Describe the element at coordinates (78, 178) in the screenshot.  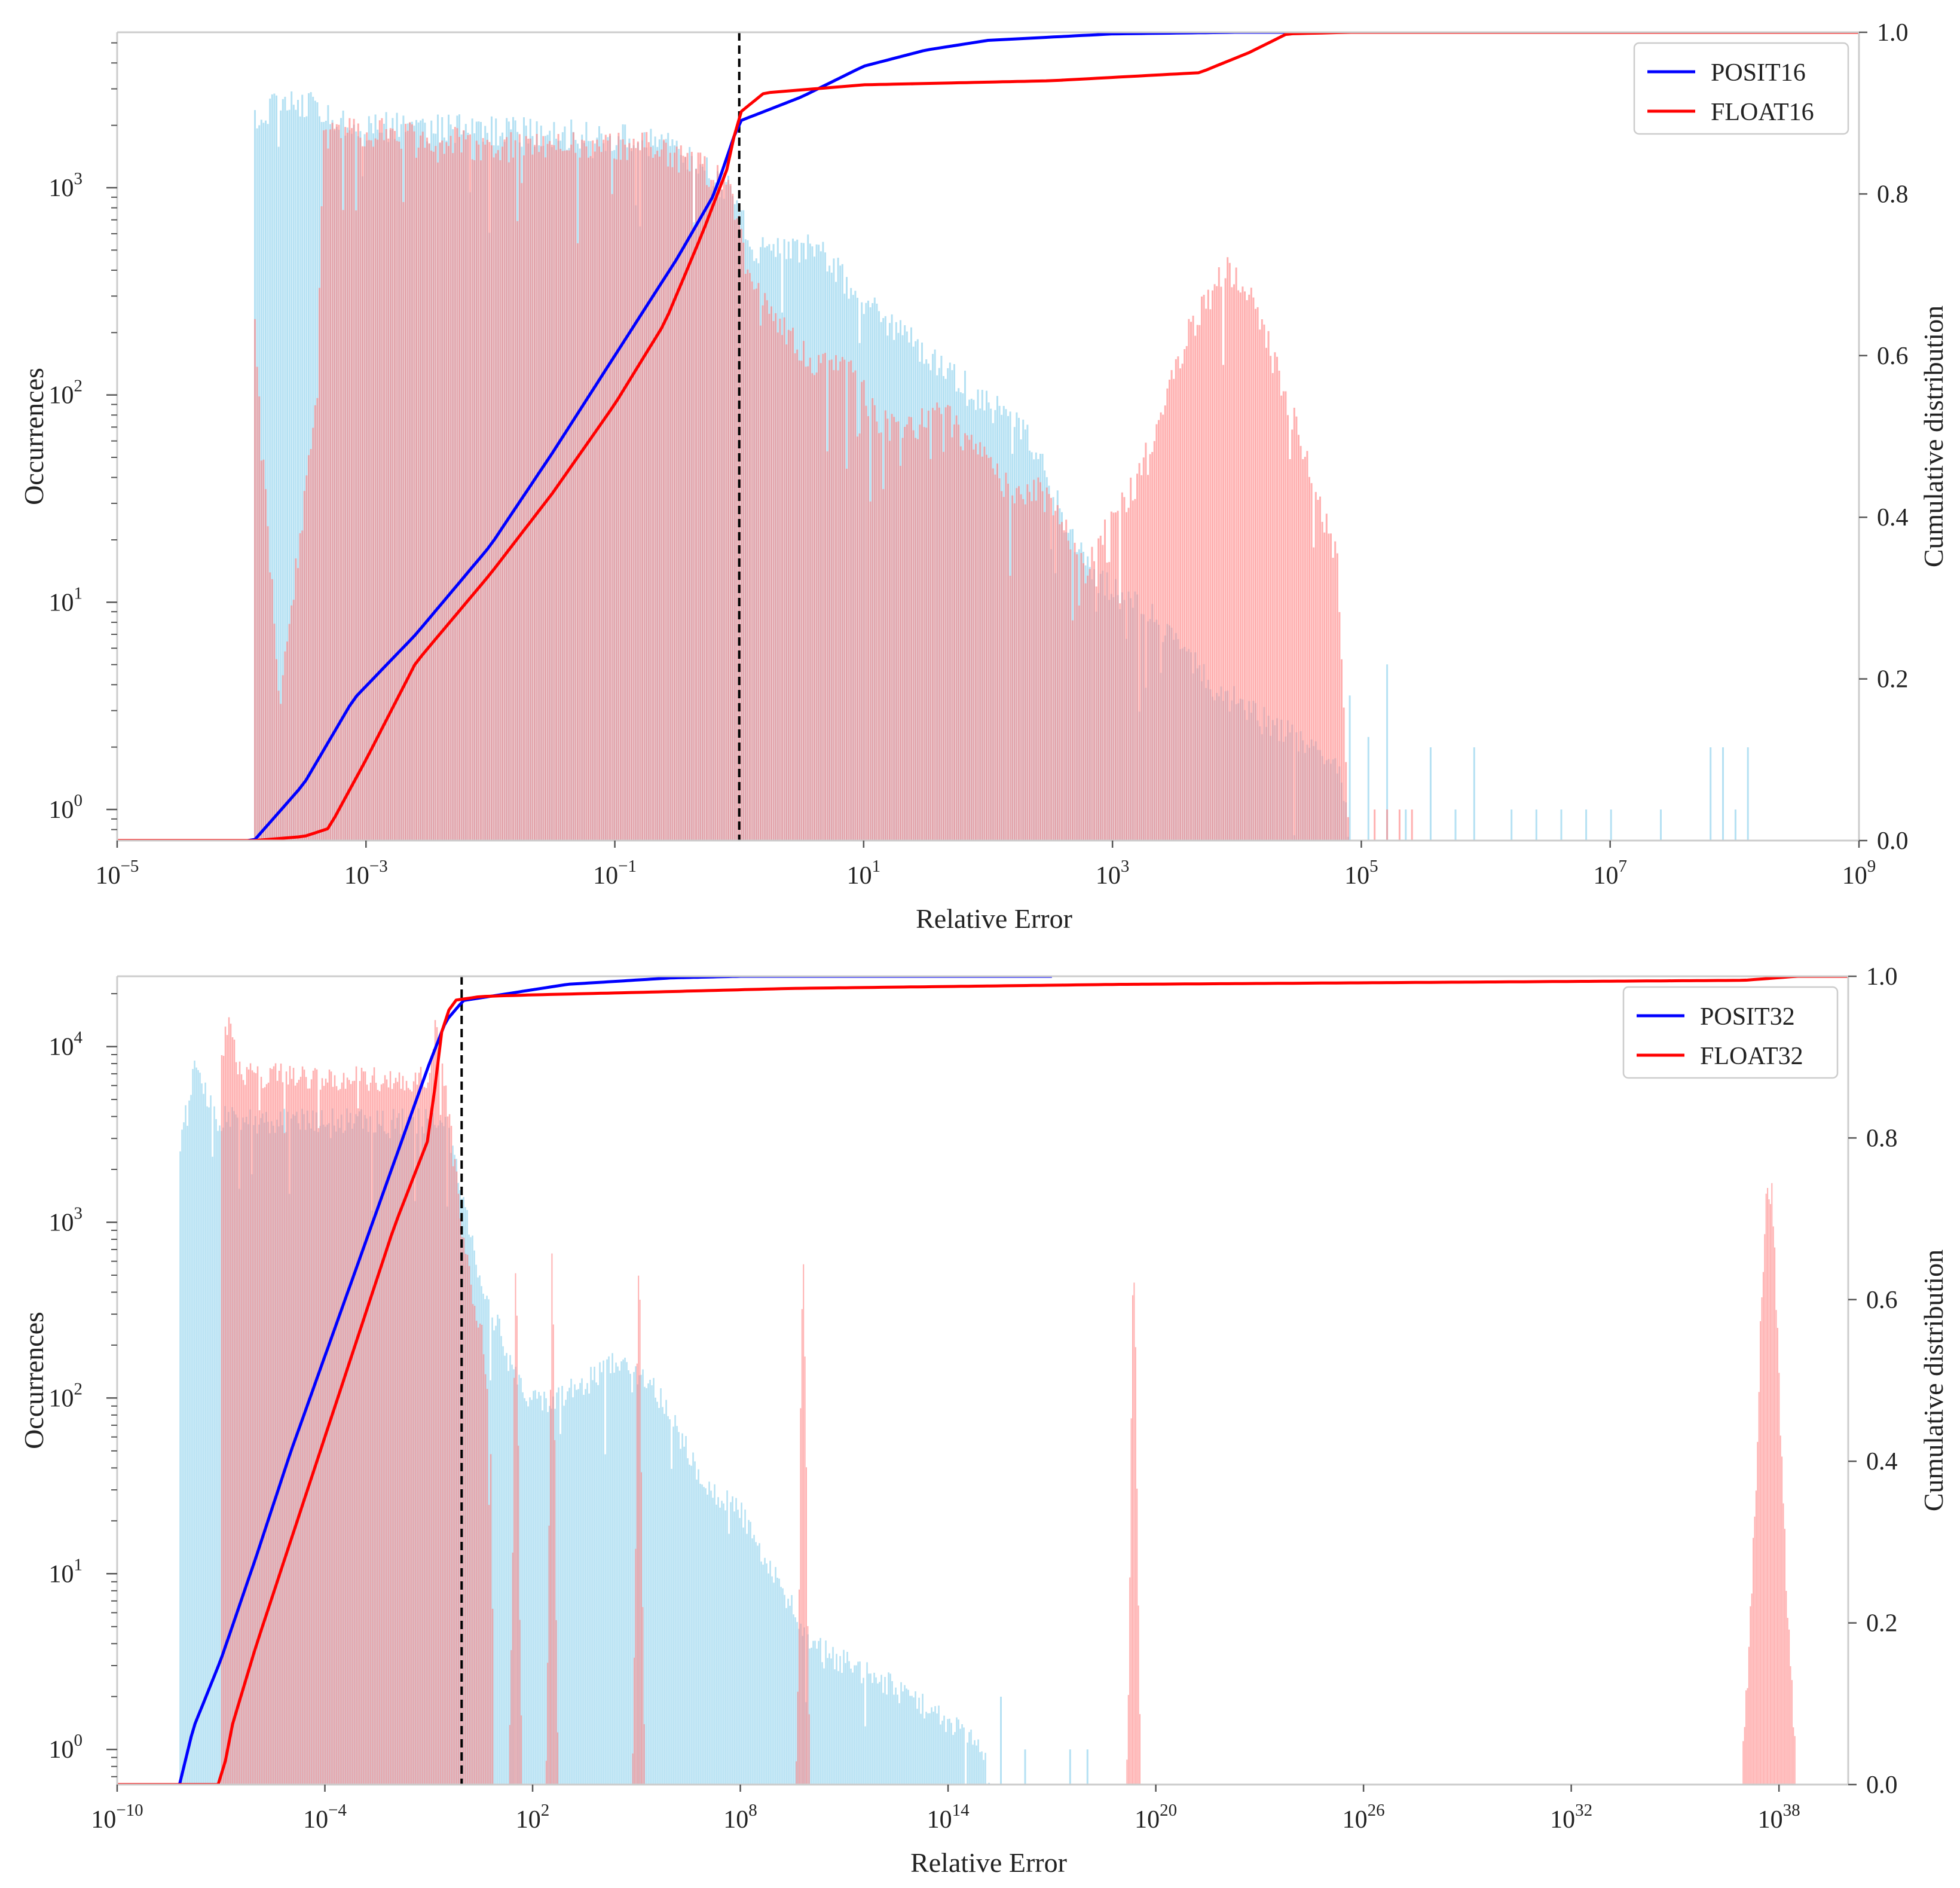
I see `y-tick-exp: 3` at that location.